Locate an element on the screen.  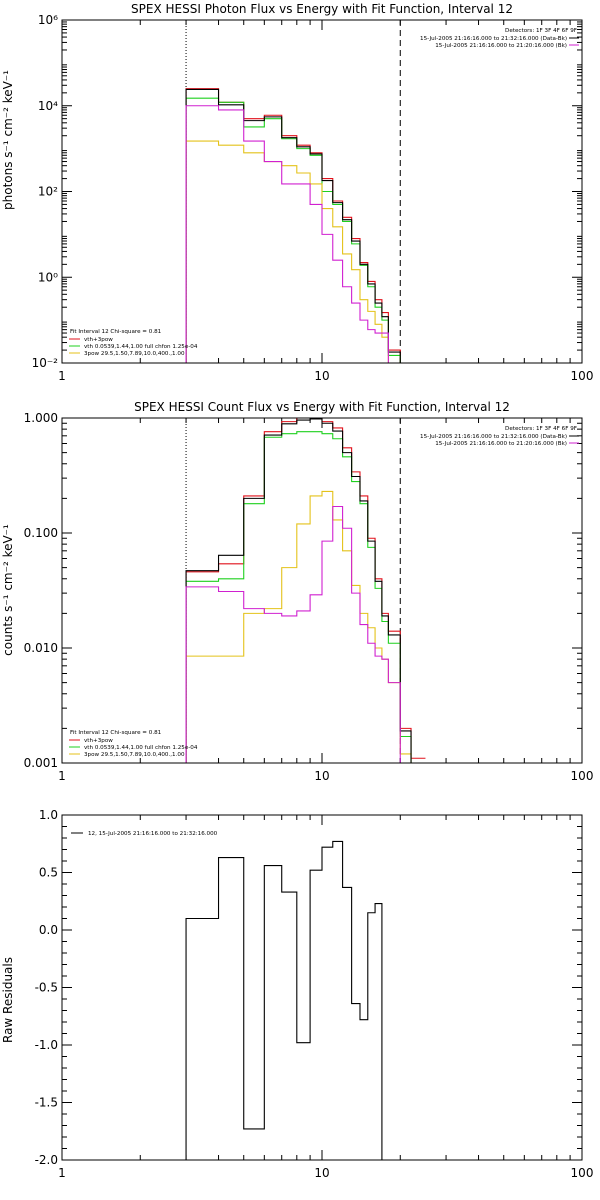
photon-legend-1: vth+3pow is located at coordinates (98, 340).